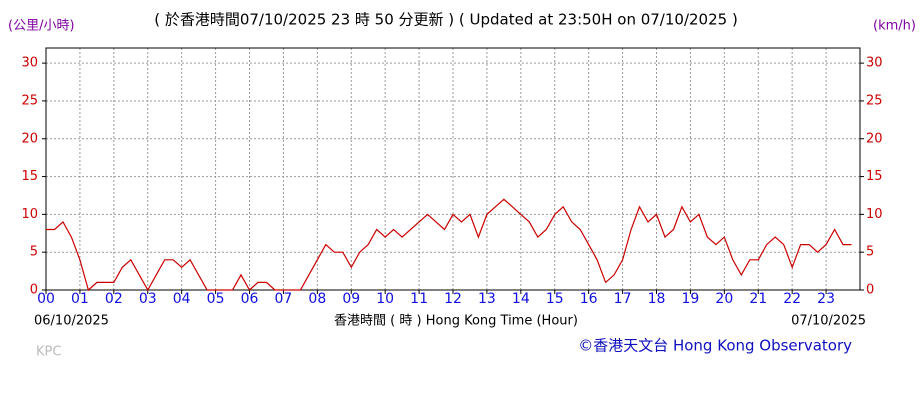 This screenshot has height=412, width=924. I want to click on x-tick-label: 08, so click(317, 299).